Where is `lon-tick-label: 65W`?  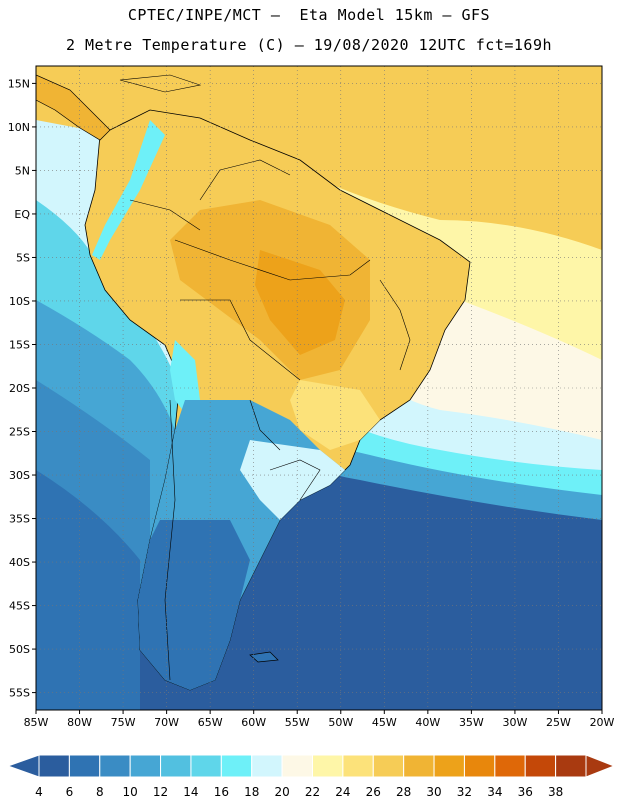
lon-tick-label: 65W is located at coordinates (210, 722).